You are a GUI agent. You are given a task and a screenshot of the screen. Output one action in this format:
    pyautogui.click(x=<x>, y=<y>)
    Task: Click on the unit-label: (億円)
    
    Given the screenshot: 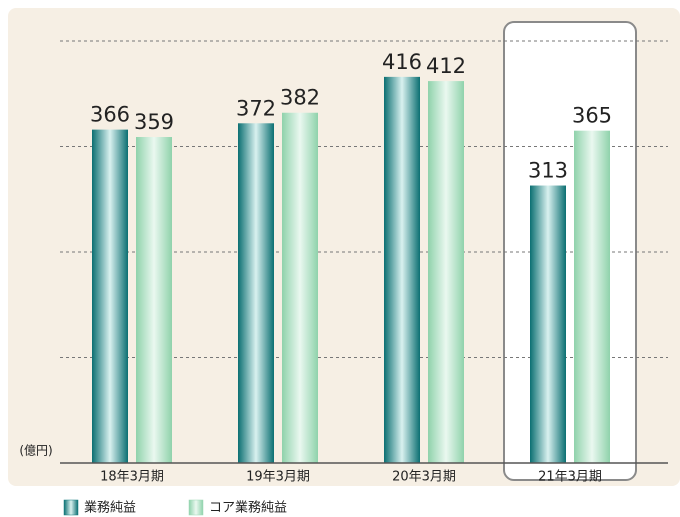 What is the action you would take?
    pyautogui.click(x=35, y=451)
    